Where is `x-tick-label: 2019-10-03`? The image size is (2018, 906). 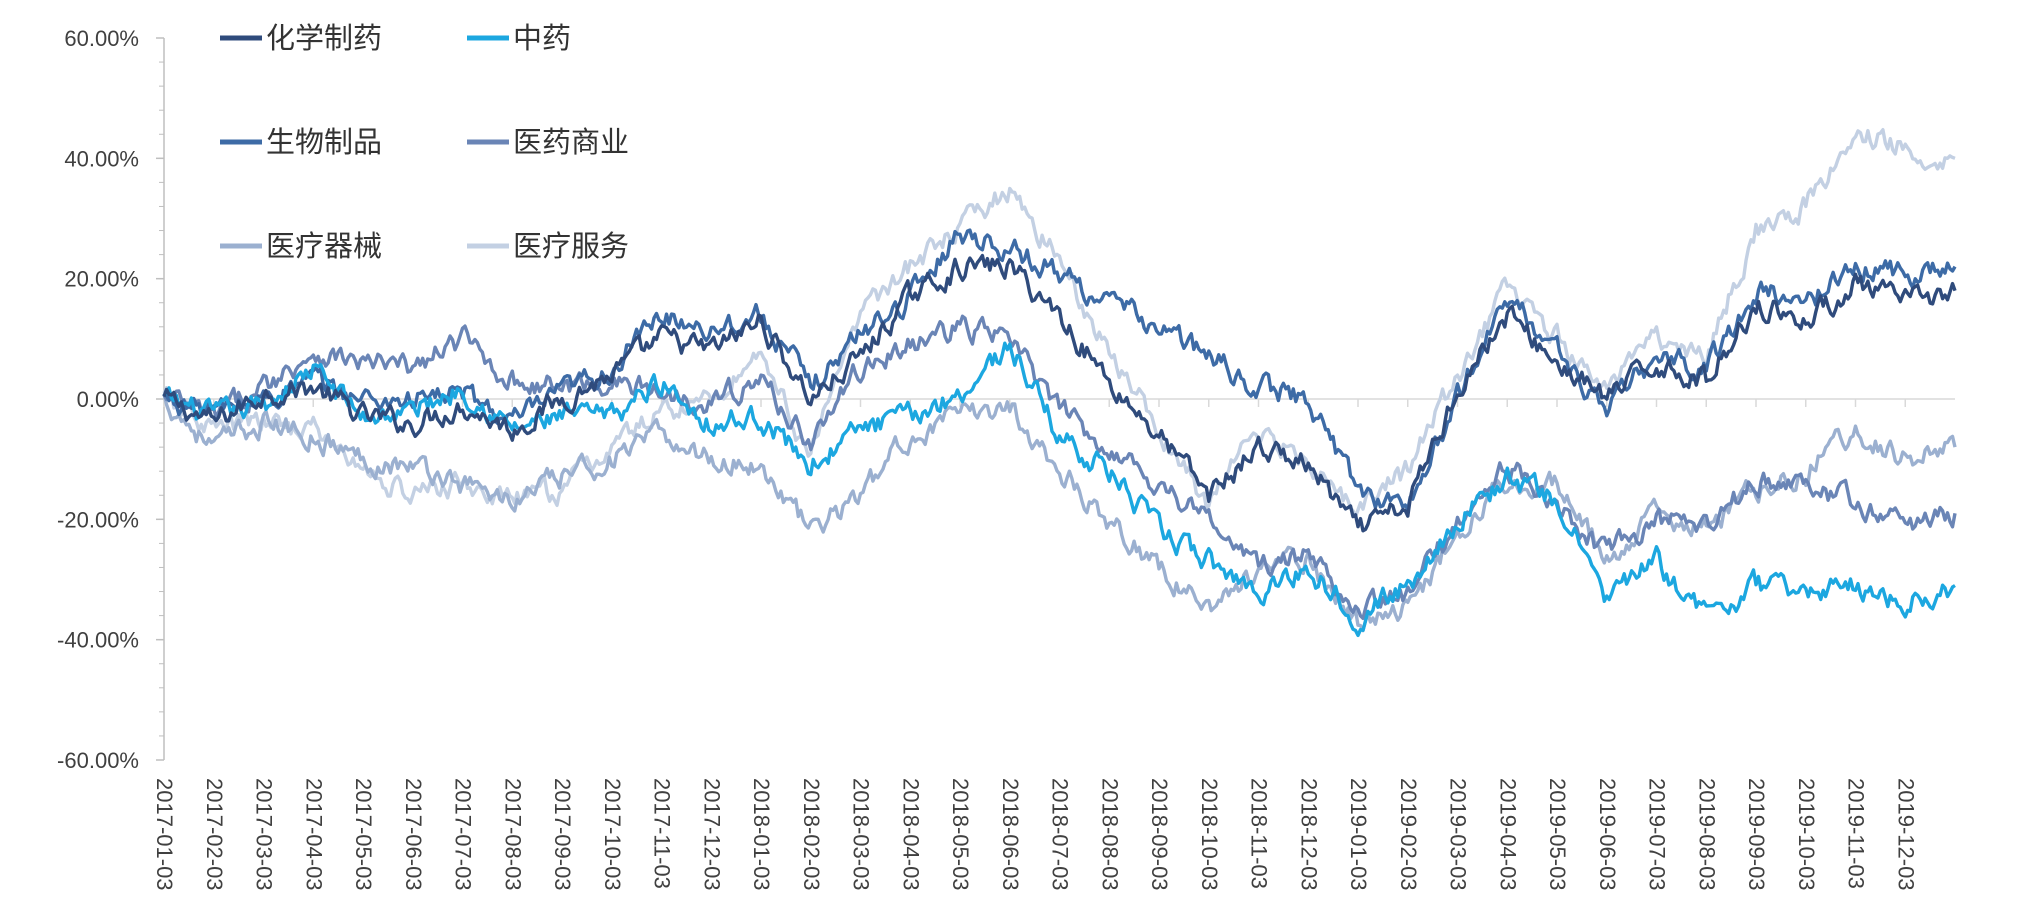 x-tick-label: 2019-10-03 is located at coordinates (1806, 834).